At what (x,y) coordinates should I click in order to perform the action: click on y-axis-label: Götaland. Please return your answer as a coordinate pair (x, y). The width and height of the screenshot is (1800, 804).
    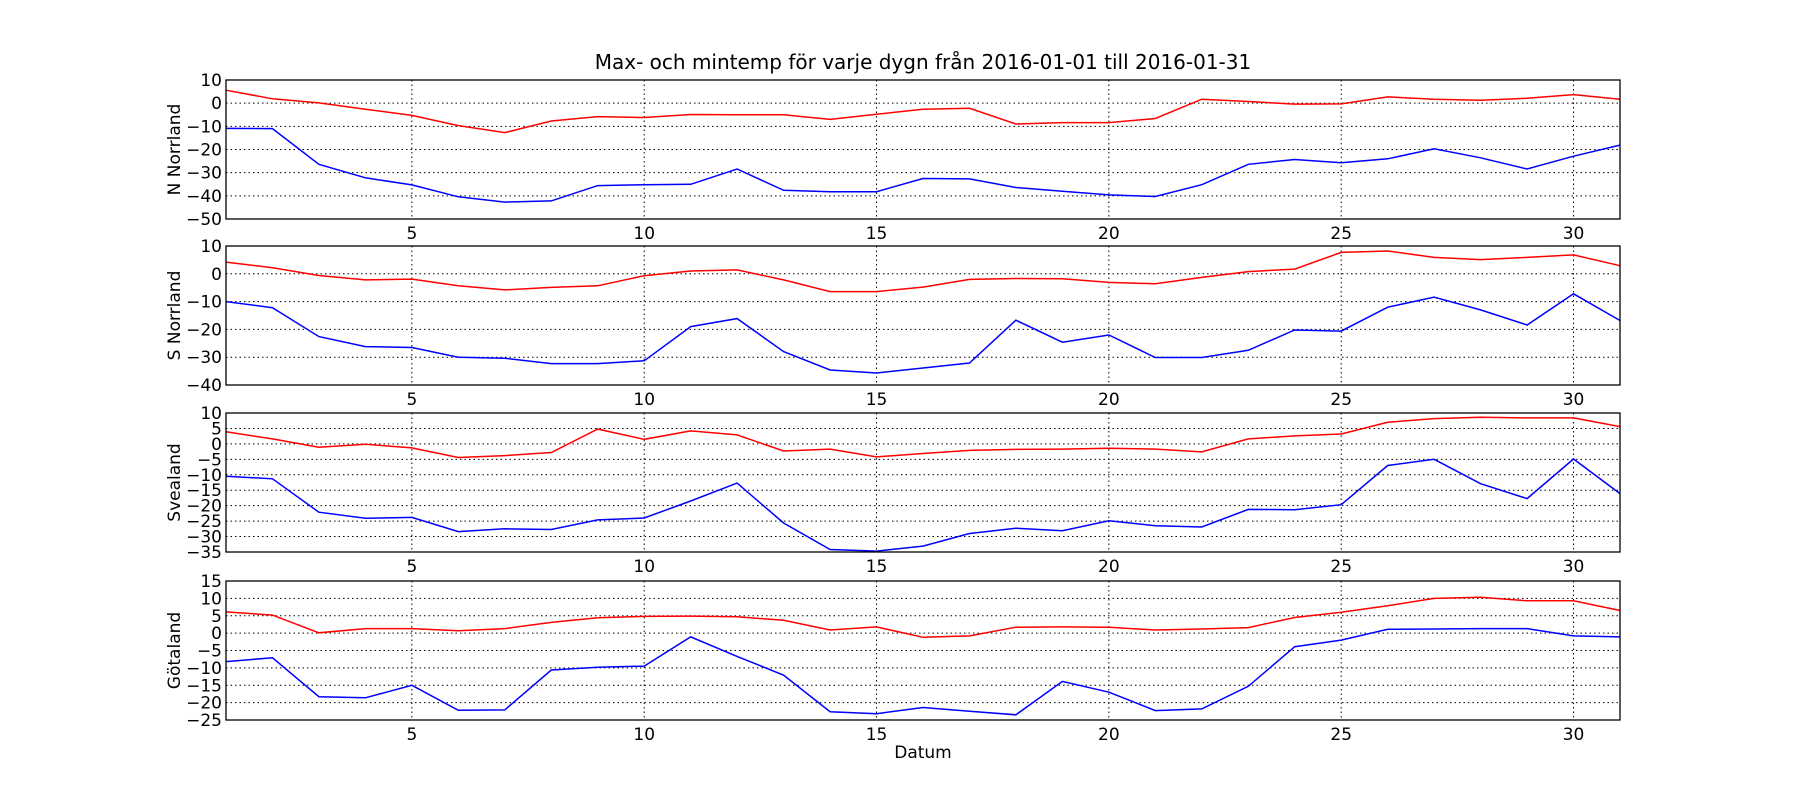
    Looking at the image, I should click on (175, 650).